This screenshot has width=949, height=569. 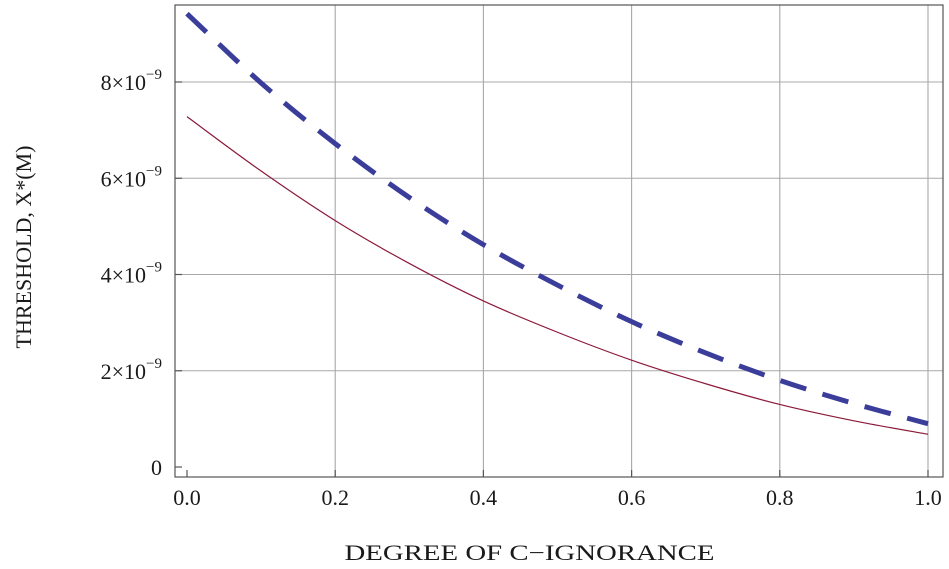 What do you see at coordinates (484, 497) in the screenshot?
I see `x-tick-label-2: 0.4` at bounding box center [484, 497].